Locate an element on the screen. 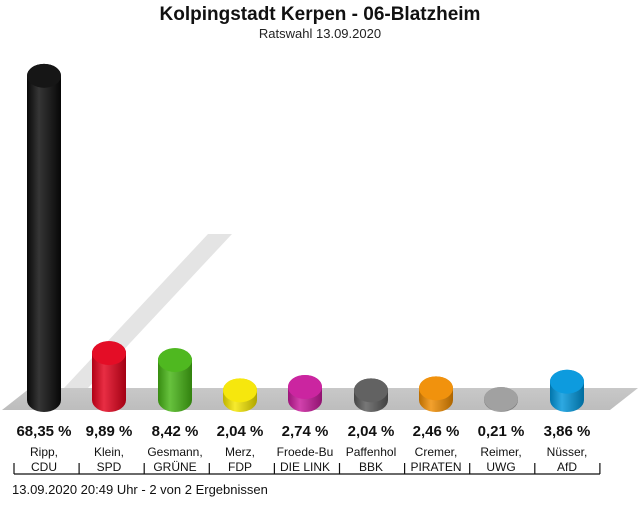  data-label: 8,42 % is located at coordinates (175, 431).